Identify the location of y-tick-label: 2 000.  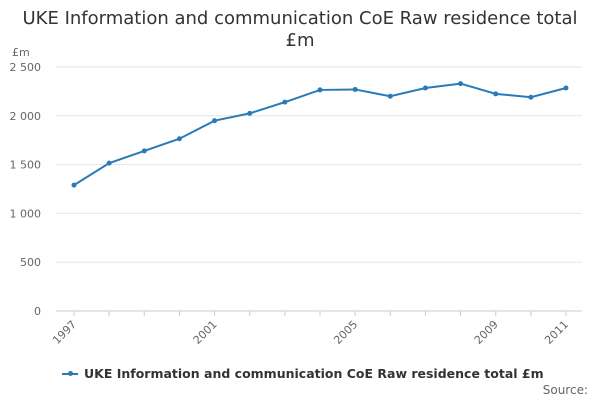
(26, 116).